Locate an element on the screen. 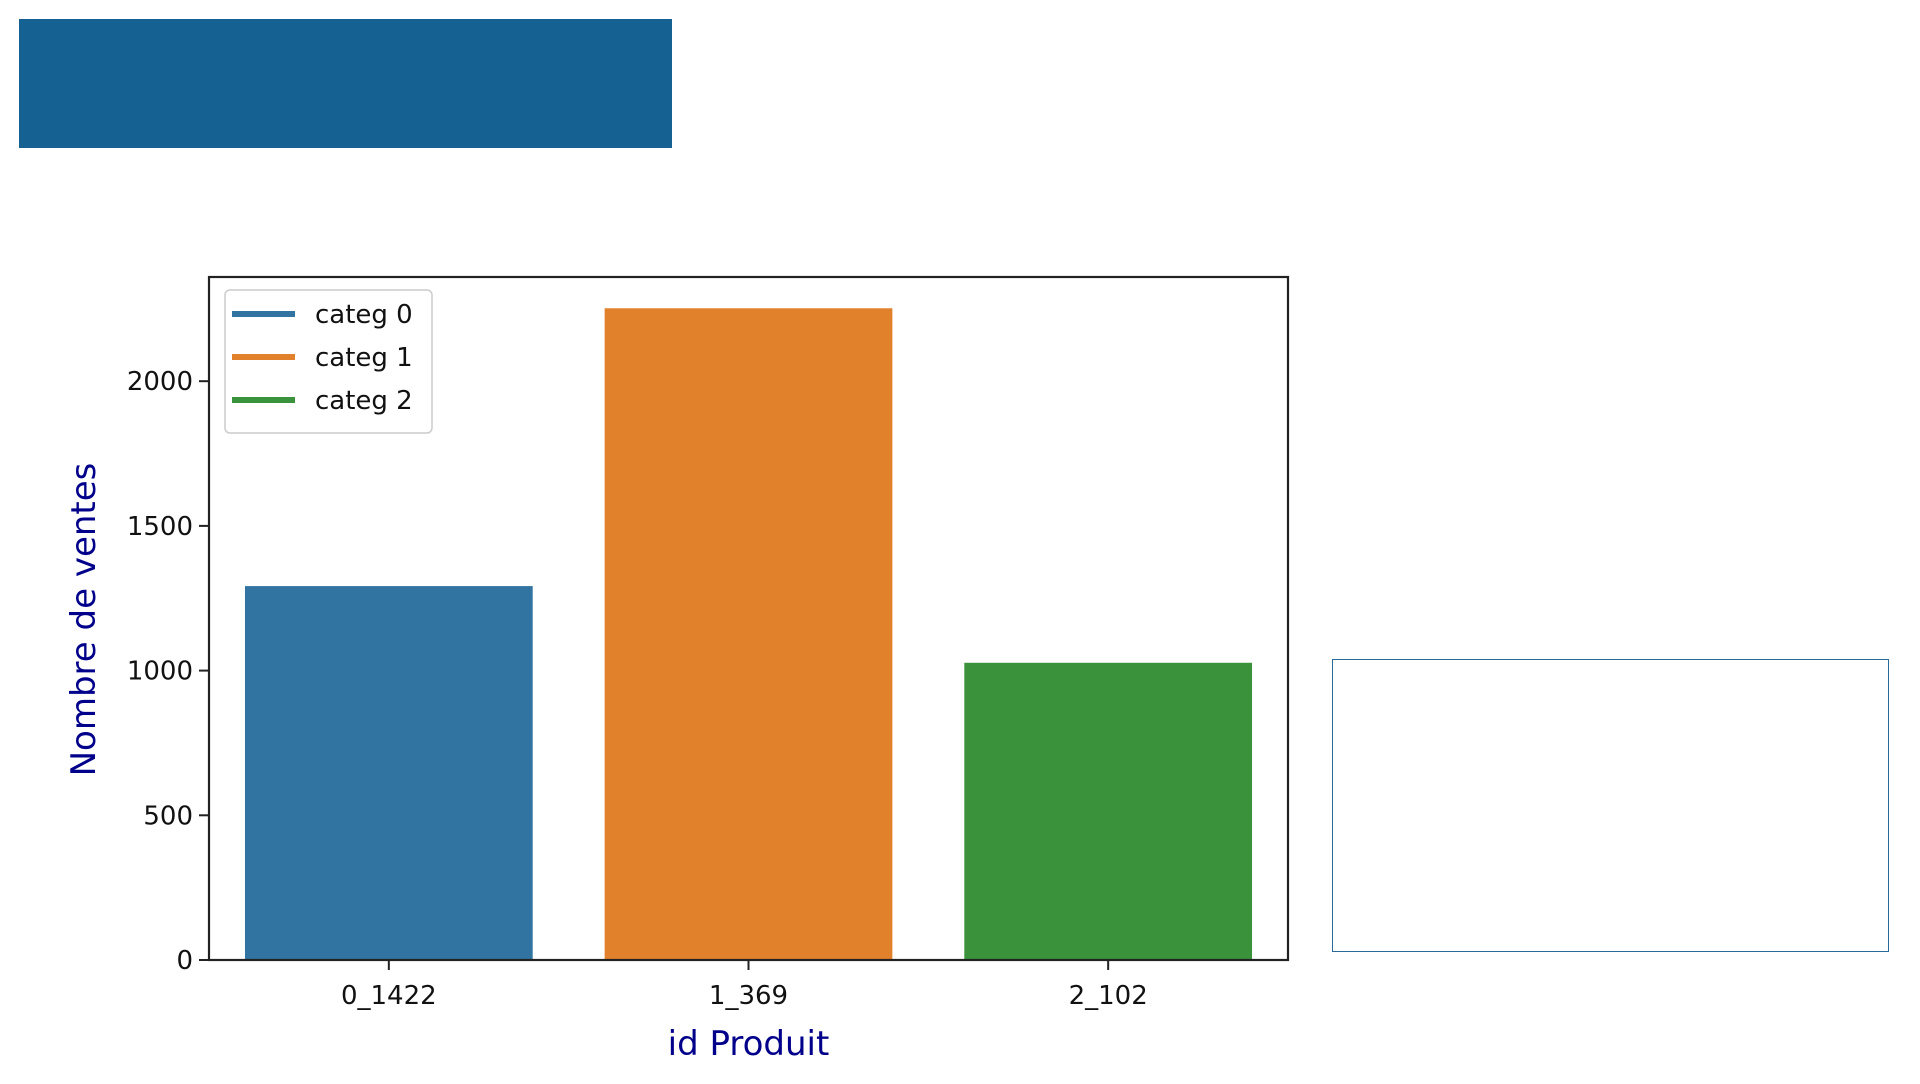 The image size is (1920, 1084). x-tick-label: 1_369 is located at coordinates (748, 996).